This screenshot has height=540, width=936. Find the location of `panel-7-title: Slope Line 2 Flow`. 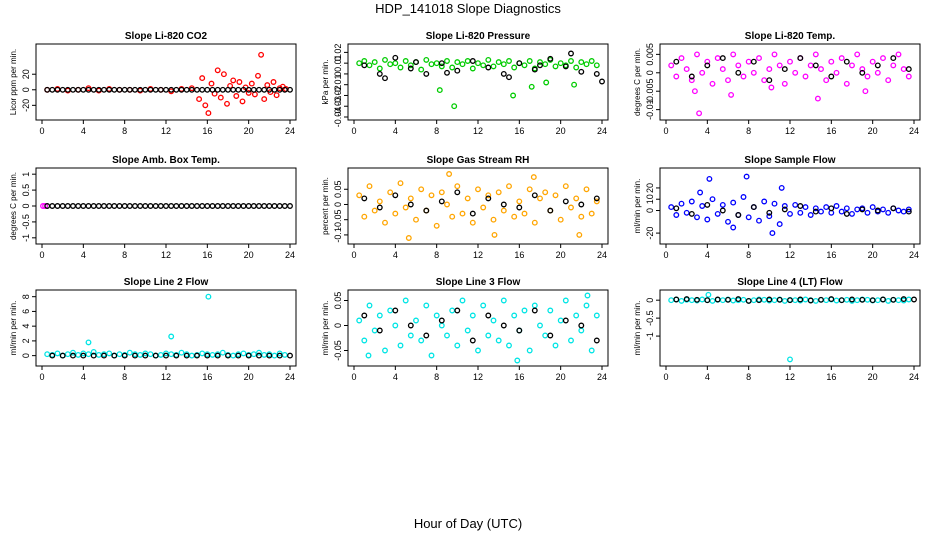

panel-7-title: Slope Line 2 Flow is located at coordinates (166, 282).